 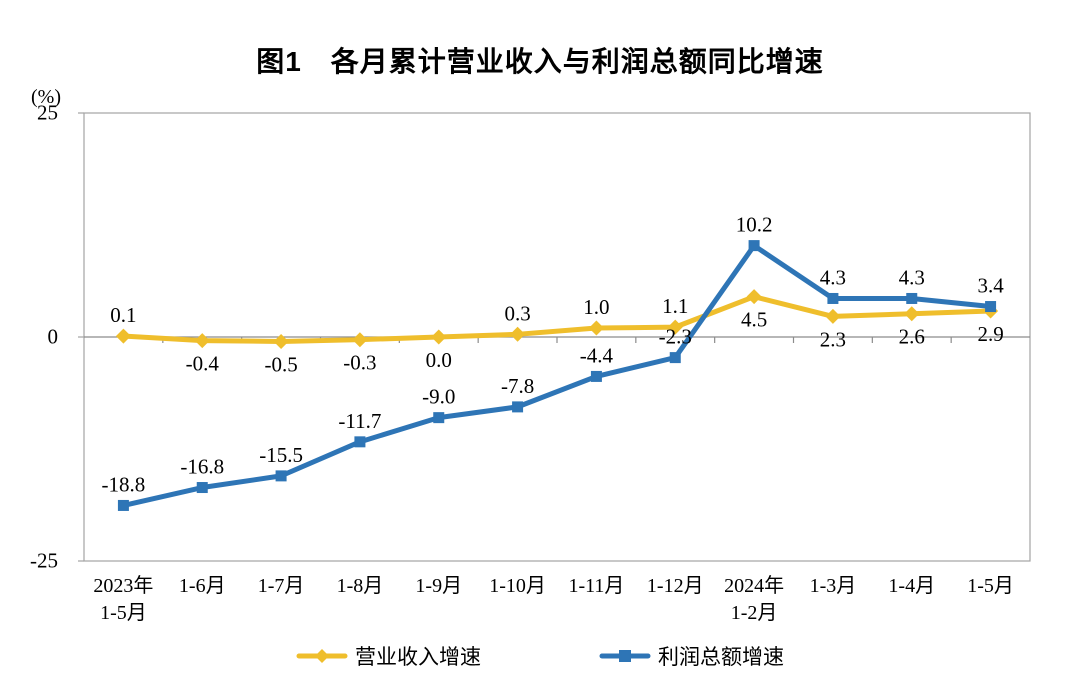 I want to click on chart-legend: 营业收入增速 利润总额增速, so click(x=540, y=656).